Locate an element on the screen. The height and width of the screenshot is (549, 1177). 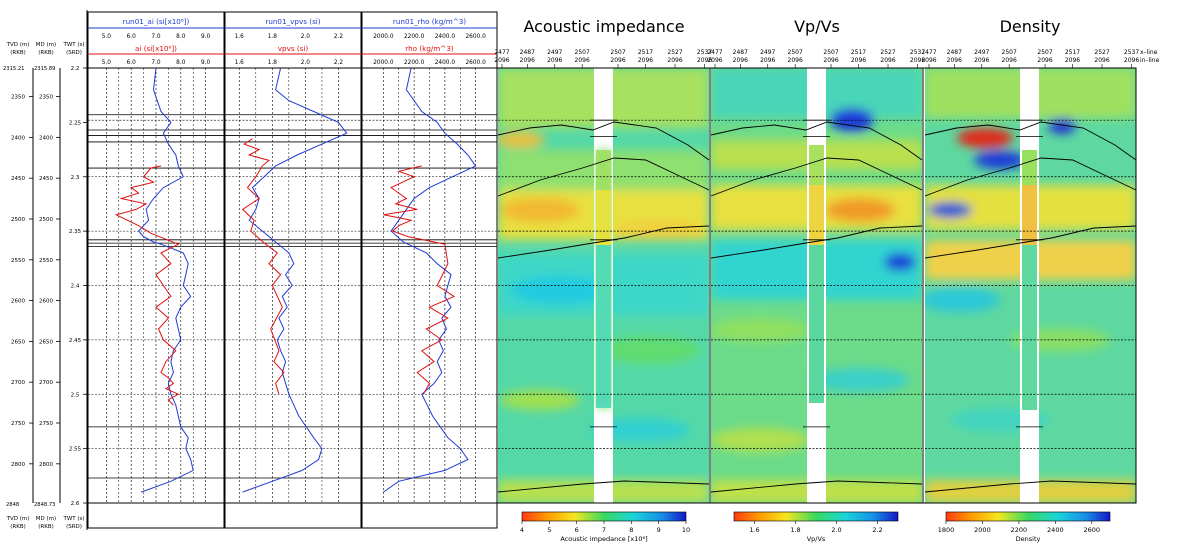
track-bottom-label: rho (kg/m^3) is located at coordinates (429, 48).